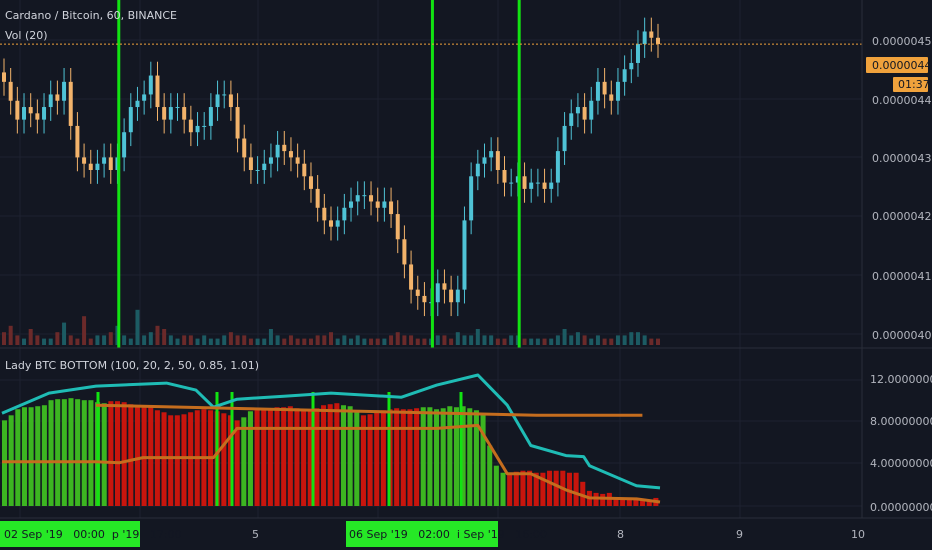  I want to click on indicator-line-orange-bottom, so click(331, 463).